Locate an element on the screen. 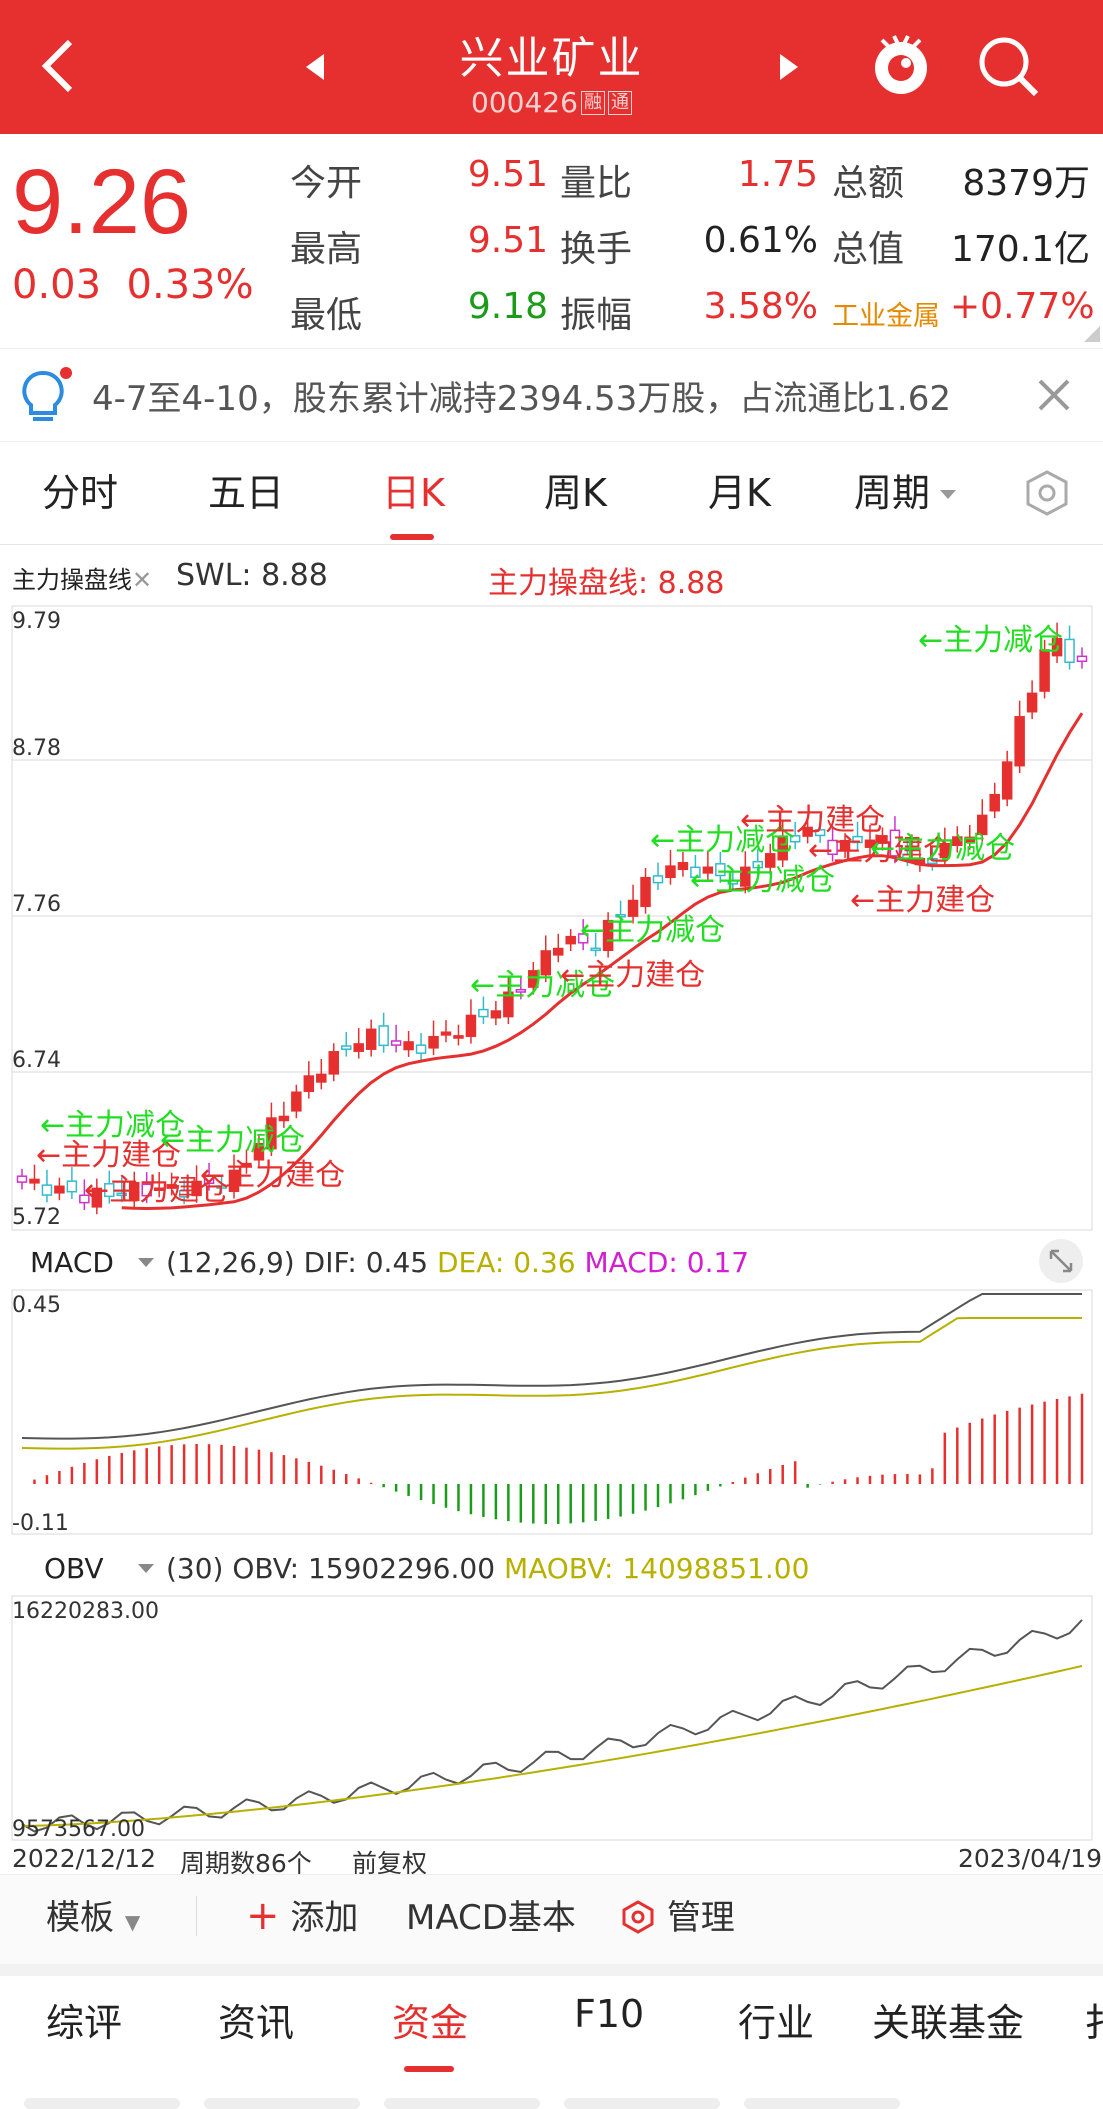 Image resolution: width=1103 pixels, height=2109 pixels. top-bar: 兴业矿业 000426 融通 is located at coordinates (551, 67).